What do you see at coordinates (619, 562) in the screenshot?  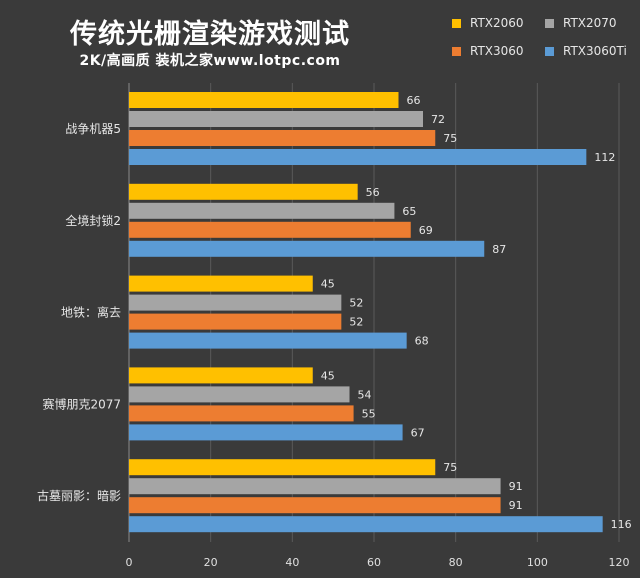 I see `x-tick-label: 120` at bounding box center [619, 562].